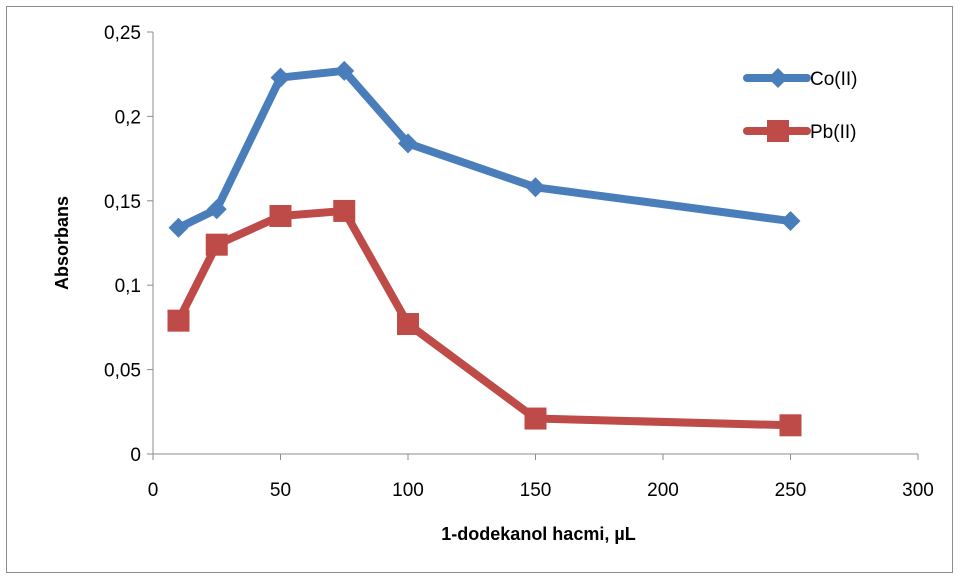  I want to click on x-tick-label: 100, so click(408, 490).